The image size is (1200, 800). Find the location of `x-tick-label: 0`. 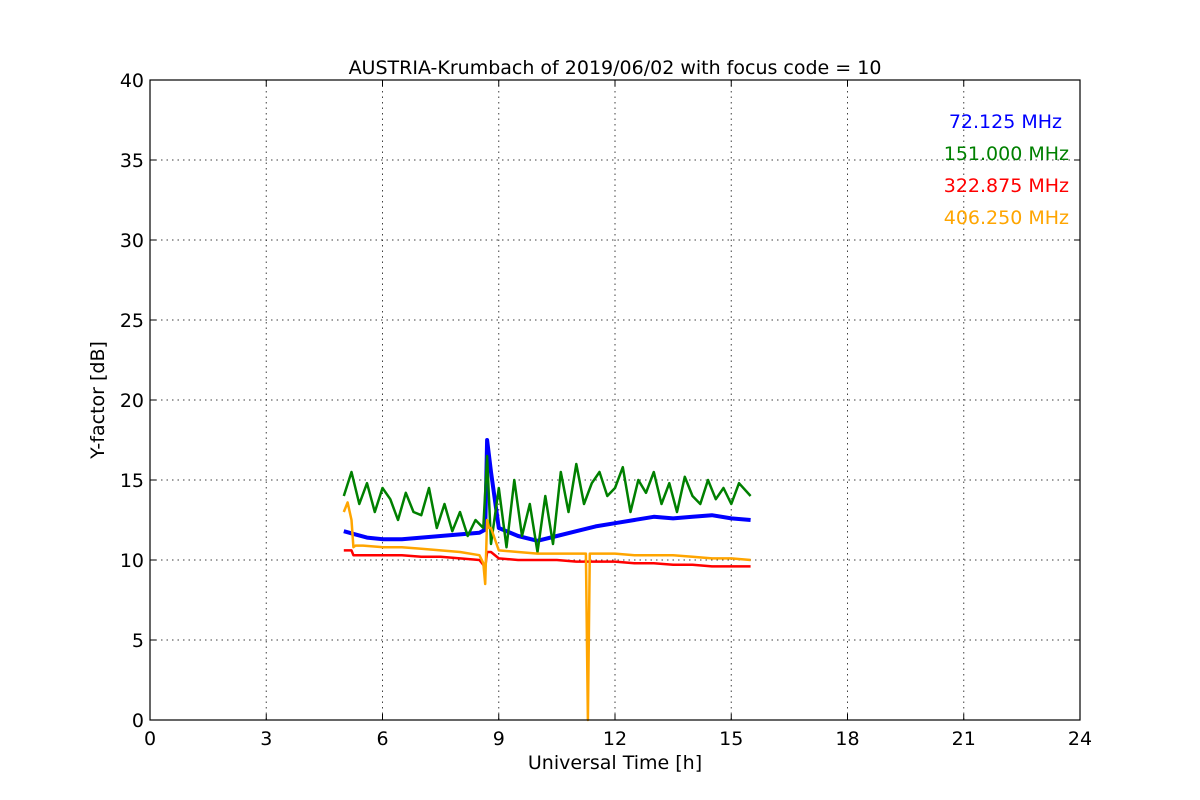

x-tick-label: 0 is located at coordinates (150, 739).